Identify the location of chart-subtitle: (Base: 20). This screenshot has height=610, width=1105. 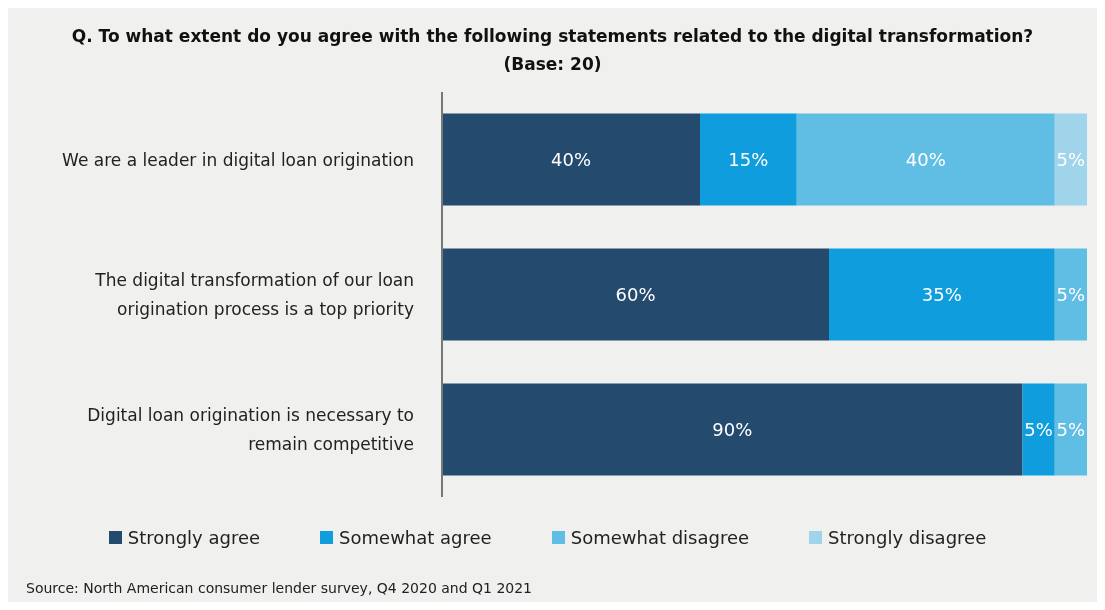
(552, 64).